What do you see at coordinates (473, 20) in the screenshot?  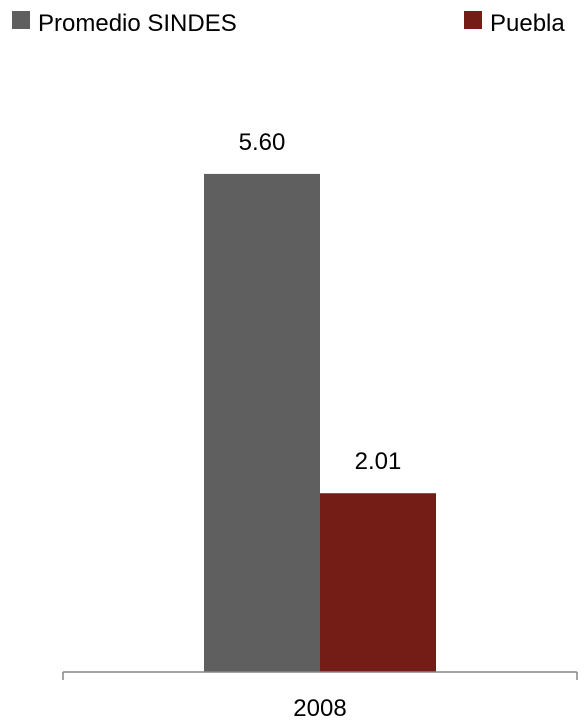 I see `legend-swatch-puebla` at bounding box center [473, 20].